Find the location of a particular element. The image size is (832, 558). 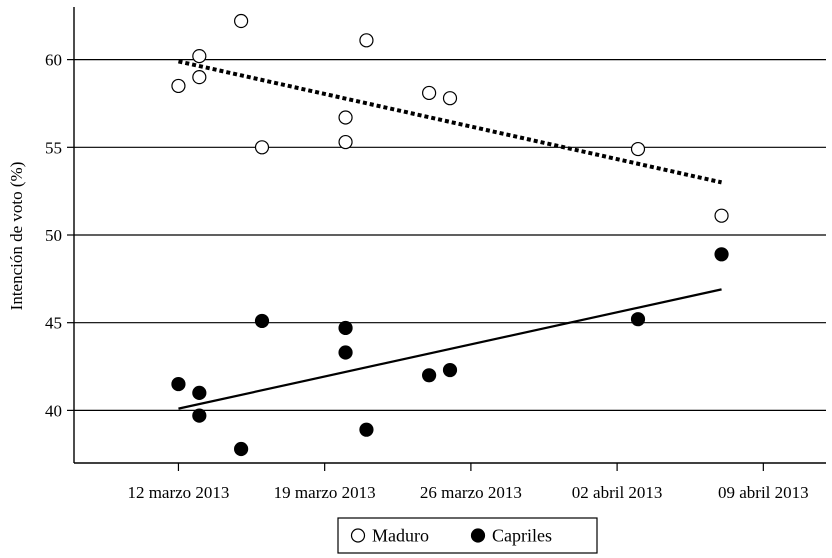

legend: Maduro Capriles is located at coordinates (467, 535).